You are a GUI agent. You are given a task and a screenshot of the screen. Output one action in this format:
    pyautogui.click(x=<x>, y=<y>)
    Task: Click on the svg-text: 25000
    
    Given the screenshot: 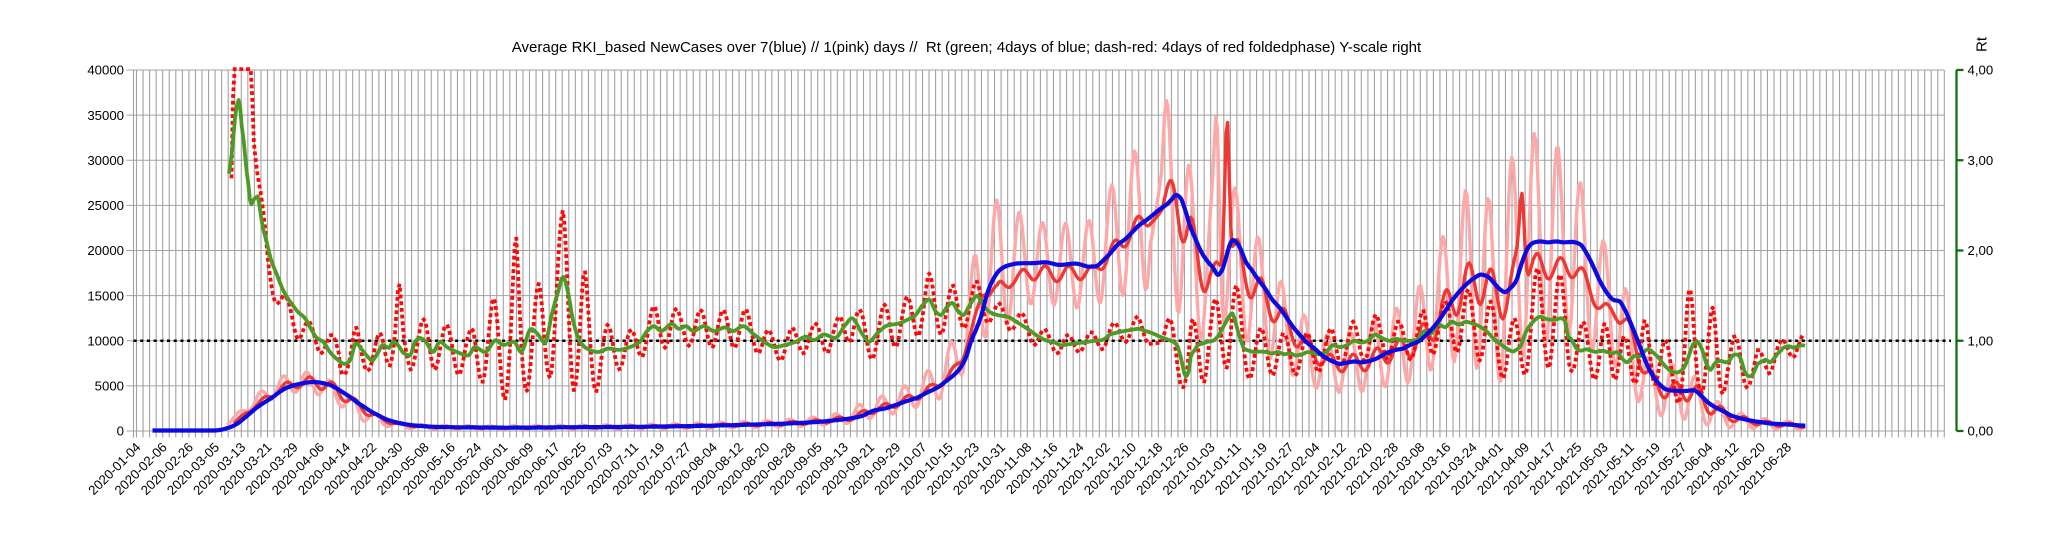 What is the action you would take?
    pyautogui.click(x=105, y=205)
    